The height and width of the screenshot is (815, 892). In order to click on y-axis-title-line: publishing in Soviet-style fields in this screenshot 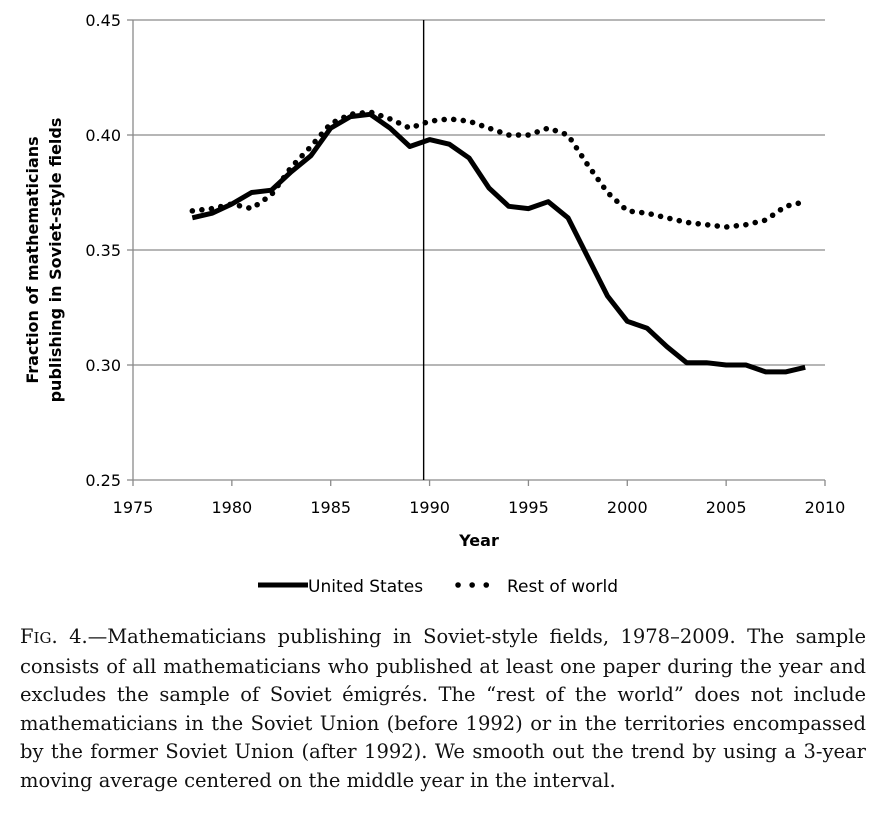, I will do `click(55, 260)`.